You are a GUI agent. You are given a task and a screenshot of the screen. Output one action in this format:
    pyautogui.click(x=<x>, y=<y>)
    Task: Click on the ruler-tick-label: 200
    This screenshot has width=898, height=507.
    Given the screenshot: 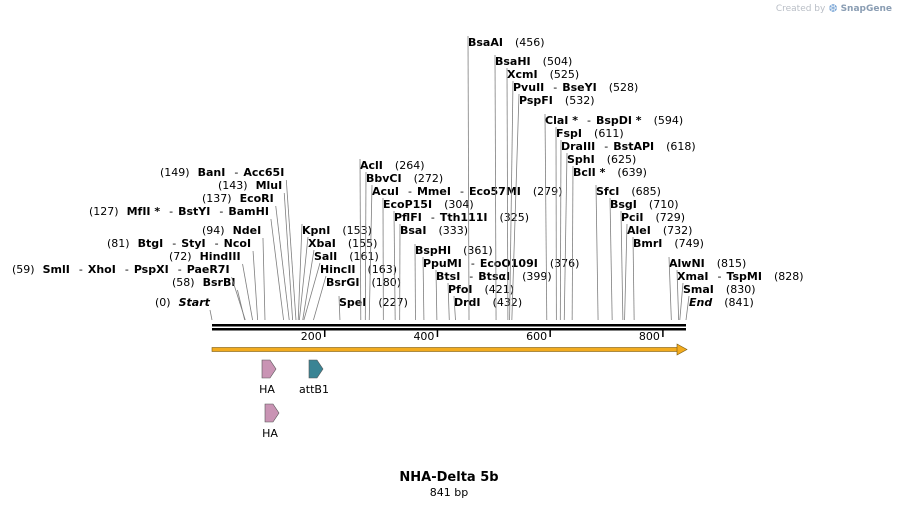 What is the action you would take?
    pyautogui.click(x=311, y=336)
    